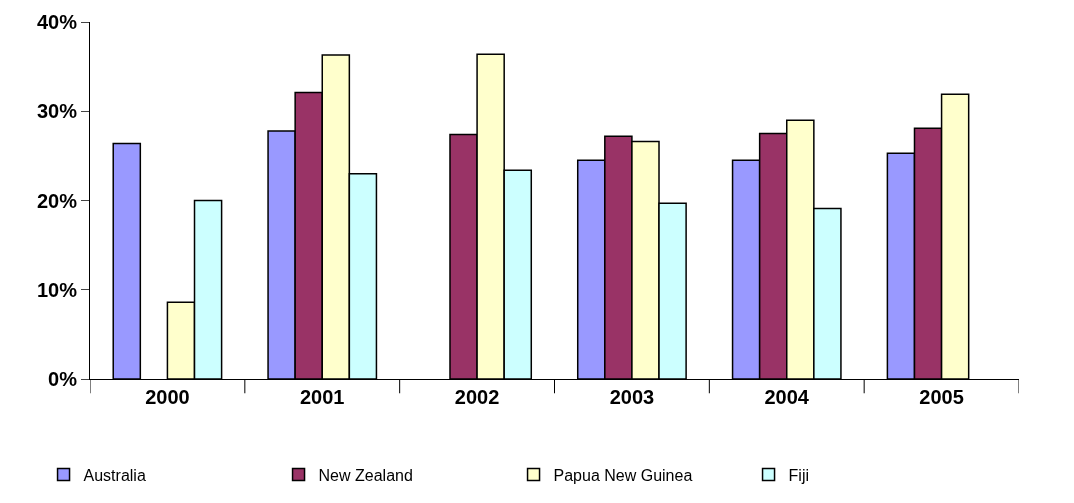 The width and height of the screenshot is (1074, 503). I want to click on y-tick-label: 10%, so click(57, 289).